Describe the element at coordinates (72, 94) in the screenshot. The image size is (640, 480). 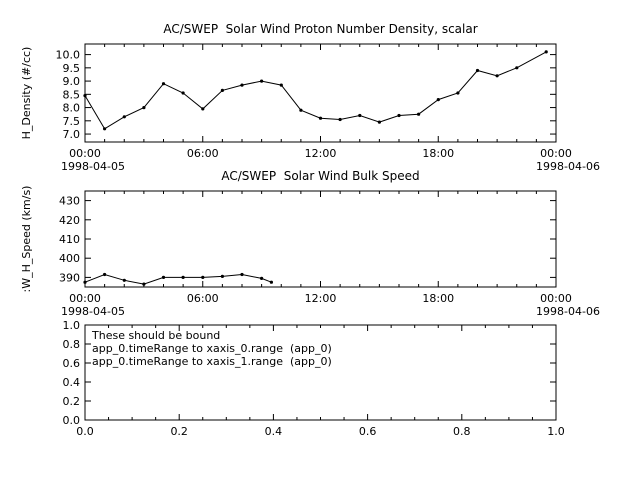
I see `y-tick-label: 8.5` at that location.